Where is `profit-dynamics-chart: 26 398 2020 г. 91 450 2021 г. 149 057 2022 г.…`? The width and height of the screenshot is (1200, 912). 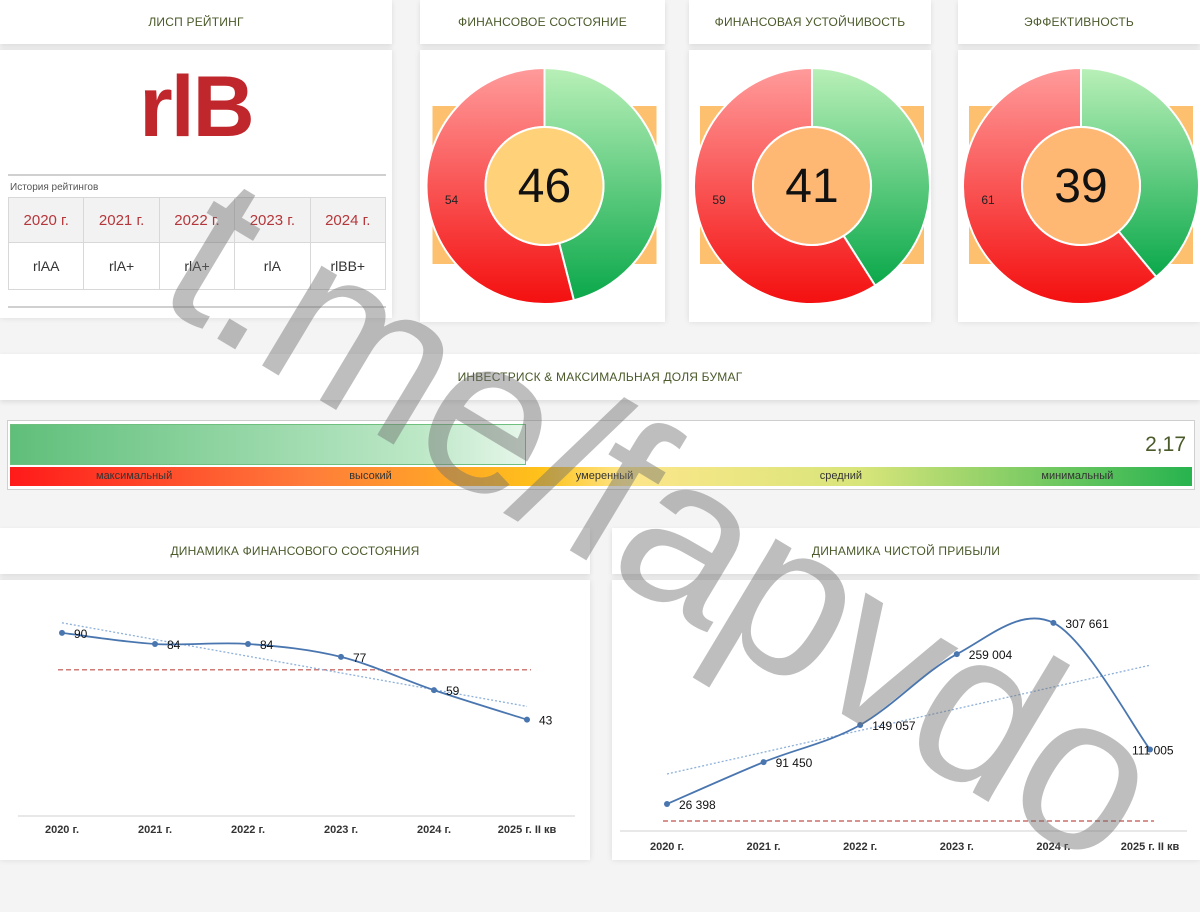
profit-dynamics-chart: 26 398 2020 г. 91 450 2021 г. 149 057 2022 г.… is located at coordinates (903, 735).